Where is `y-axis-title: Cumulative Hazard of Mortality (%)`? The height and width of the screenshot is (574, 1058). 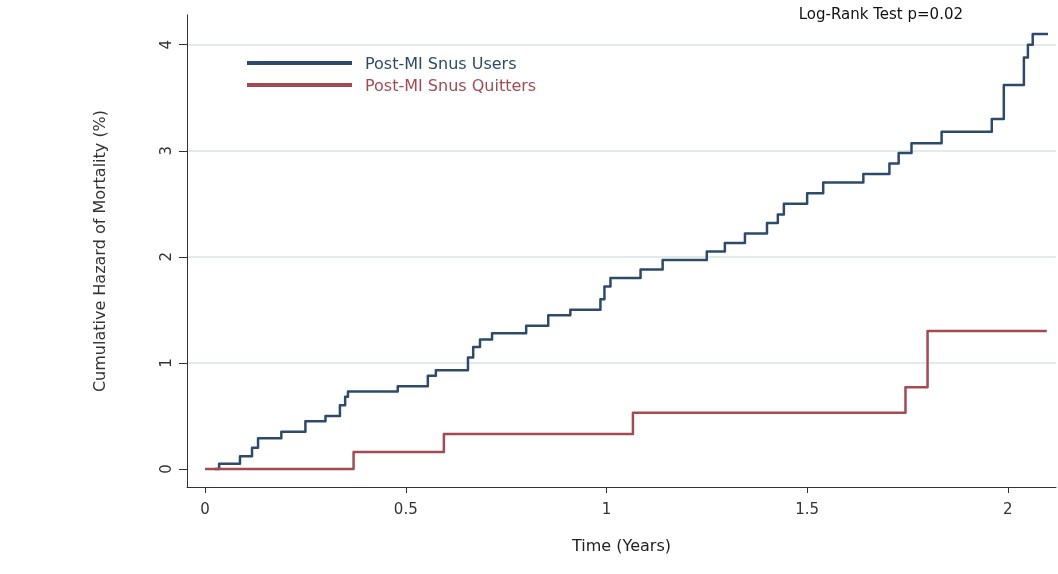
y-axis-title: Cumulative Hazard of Mortality (%) is located at coordinates (99, 251).